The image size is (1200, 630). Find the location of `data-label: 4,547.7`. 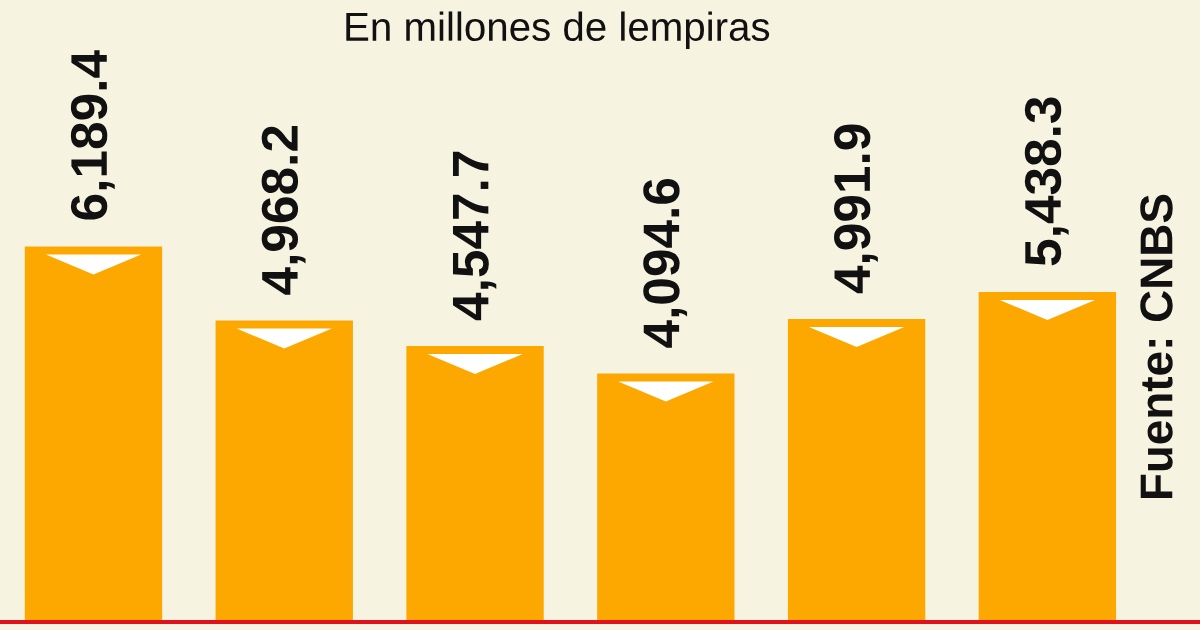

data-label: 4,547.7 is located at coordinates (474, 236).